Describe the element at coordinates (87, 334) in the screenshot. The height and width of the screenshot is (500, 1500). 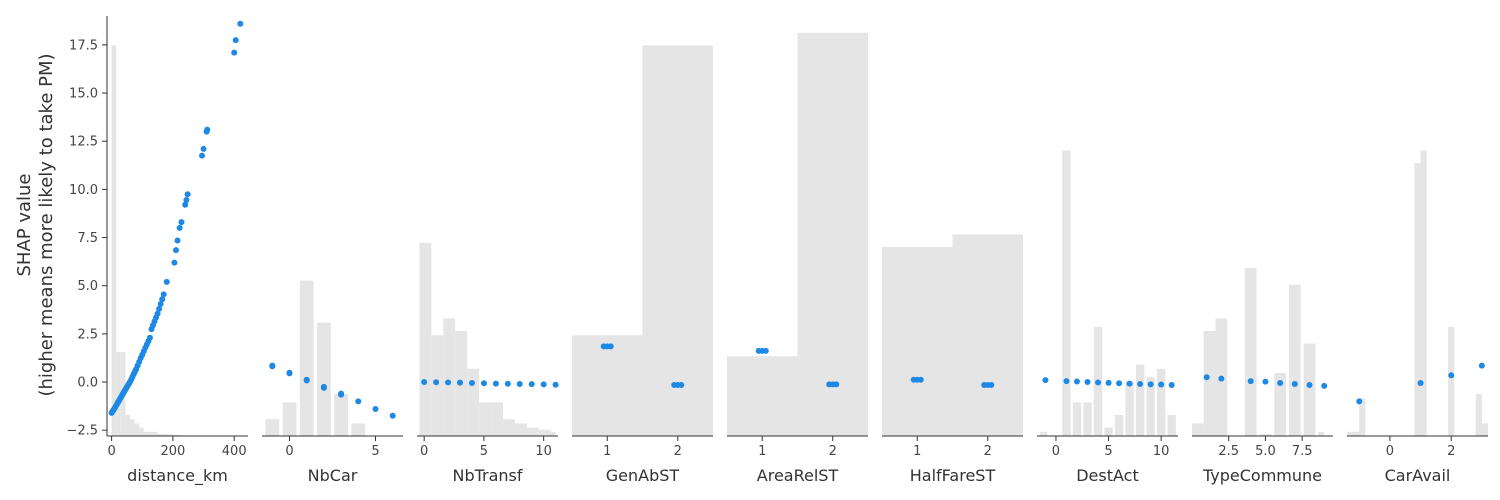
I see `y-tick-label: 2.5` at that location.